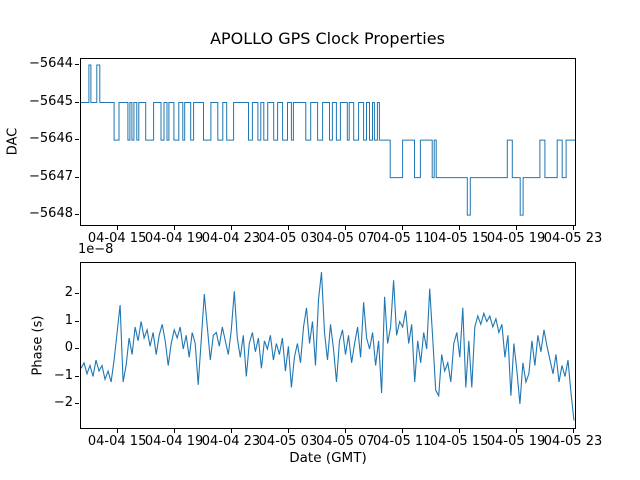 The width and height of the screenshot is (640, 480). Describe the element at coordinates (174, 441) in the screenshot. I see `bottom-x-tick-label: 04-04 19` at that location.